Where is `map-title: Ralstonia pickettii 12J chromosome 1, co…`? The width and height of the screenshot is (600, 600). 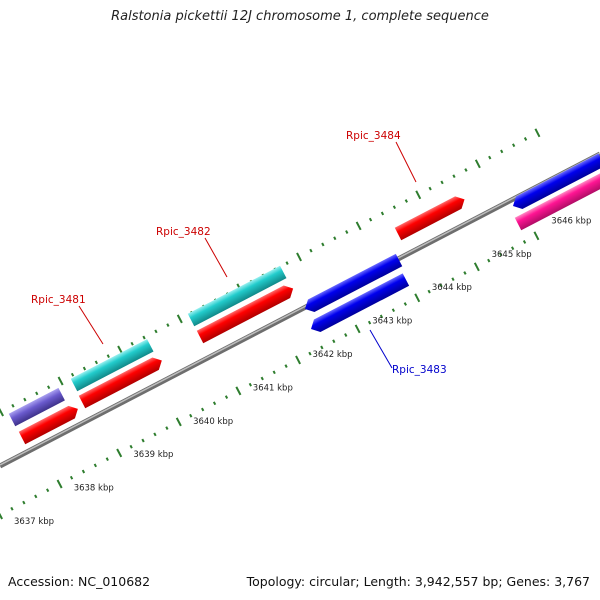
map-title: Ralstonia pickettii 12J chromosome 1, co… is located at coordinates (300, 16).